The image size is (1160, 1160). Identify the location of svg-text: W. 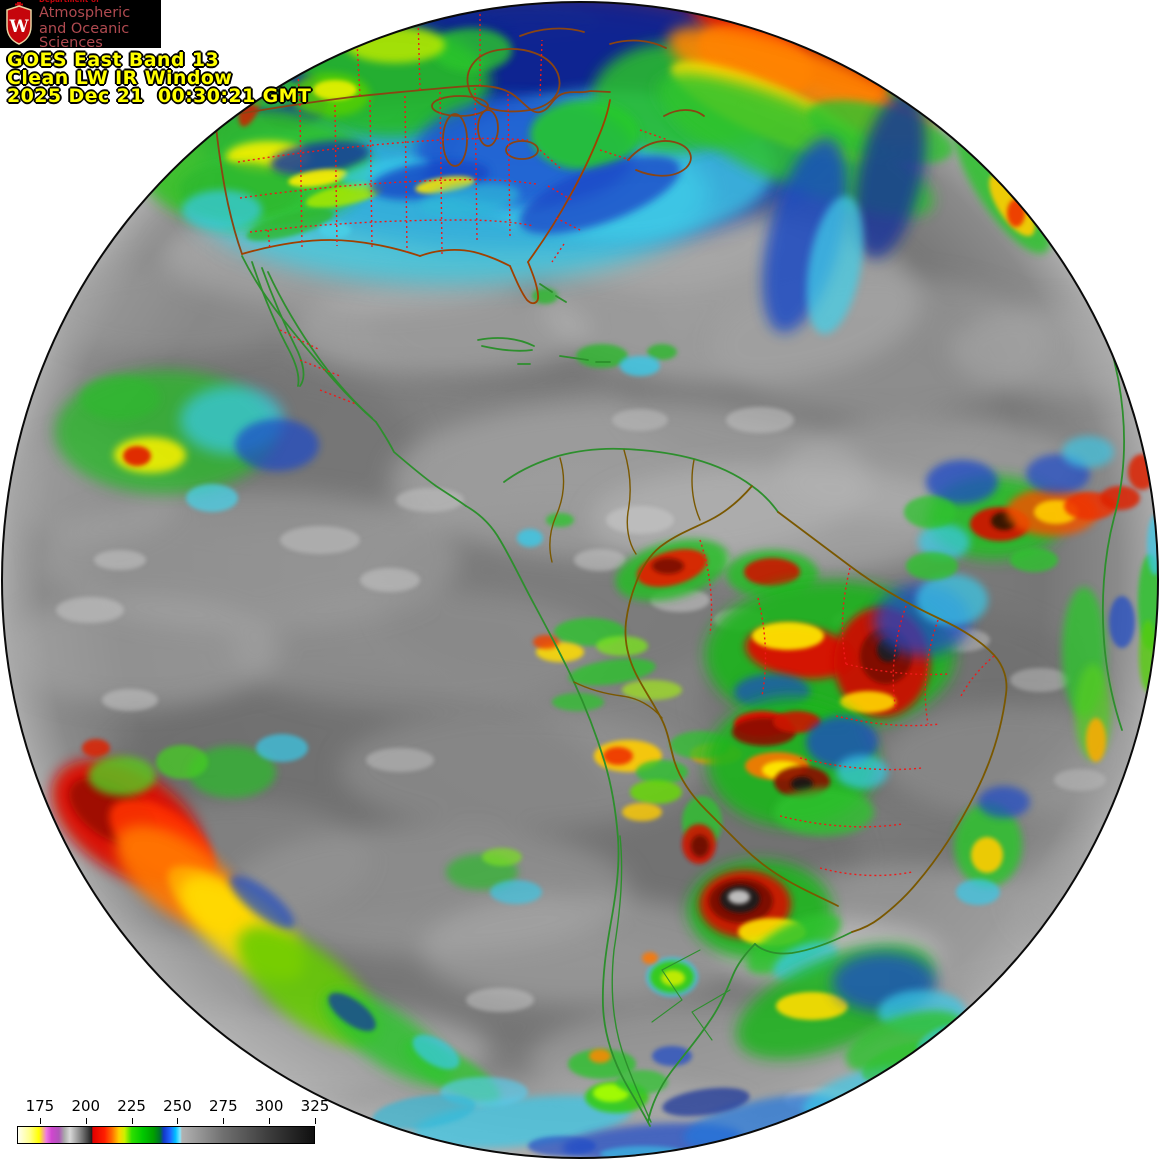
(18, 27).